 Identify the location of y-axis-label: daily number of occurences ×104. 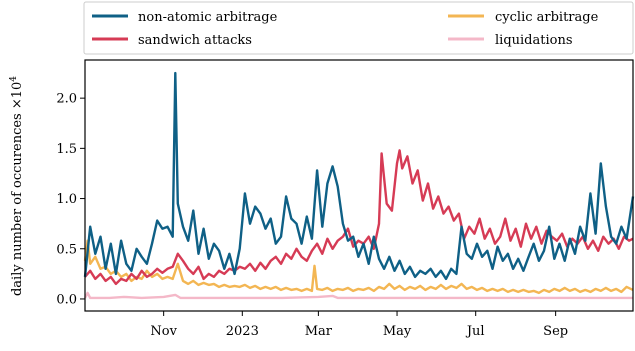
(17, 186).